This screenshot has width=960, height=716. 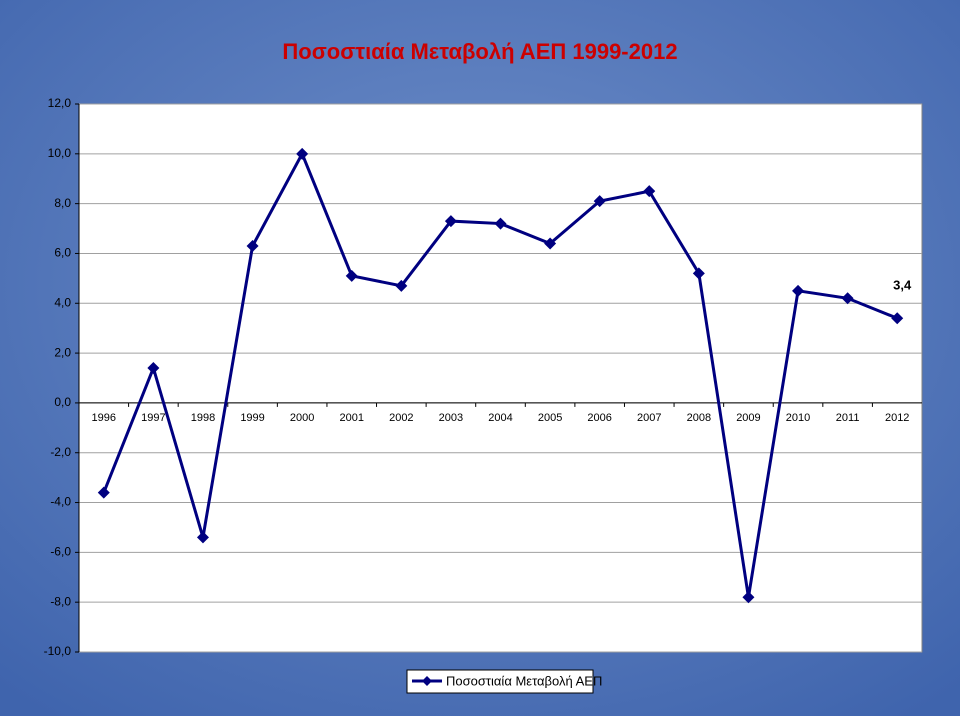 What do you see at coordinates (60, 153) in the screenshot?
I see `y-tick-label: 10,0` at bounding box center [60, 153].